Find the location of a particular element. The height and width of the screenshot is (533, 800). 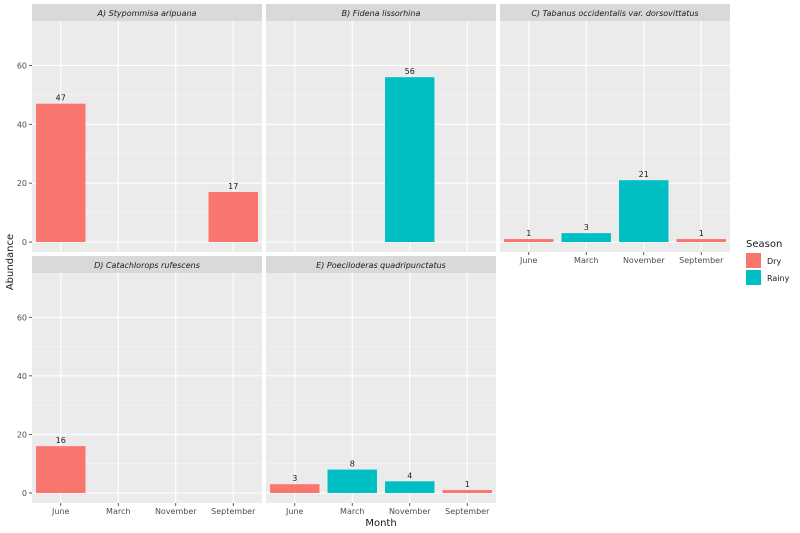

facet-panel-1: B) Fidena lissorhina 56 is located at coordinates (381, 128).